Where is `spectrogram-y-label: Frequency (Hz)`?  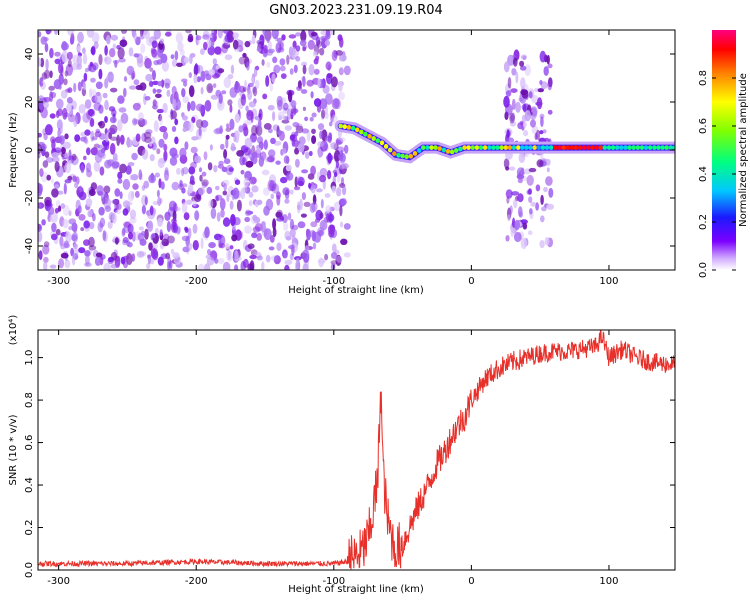
spectrogram-y-label: Frequency (Hz) is located at coordinates (13, 150).